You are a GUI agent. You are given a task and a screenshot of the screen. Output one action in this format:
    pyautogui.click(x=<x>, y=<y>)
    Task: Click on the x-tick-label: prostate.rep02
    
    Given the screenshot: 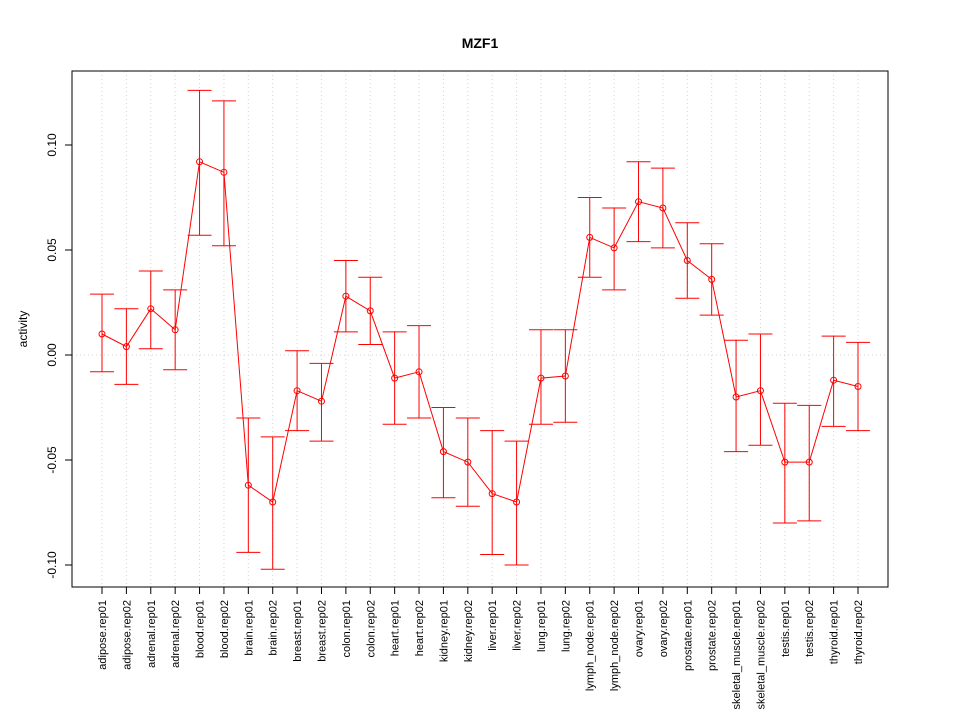 What is the action you would take?
    pyautogui.click(x=713, y=635)
    